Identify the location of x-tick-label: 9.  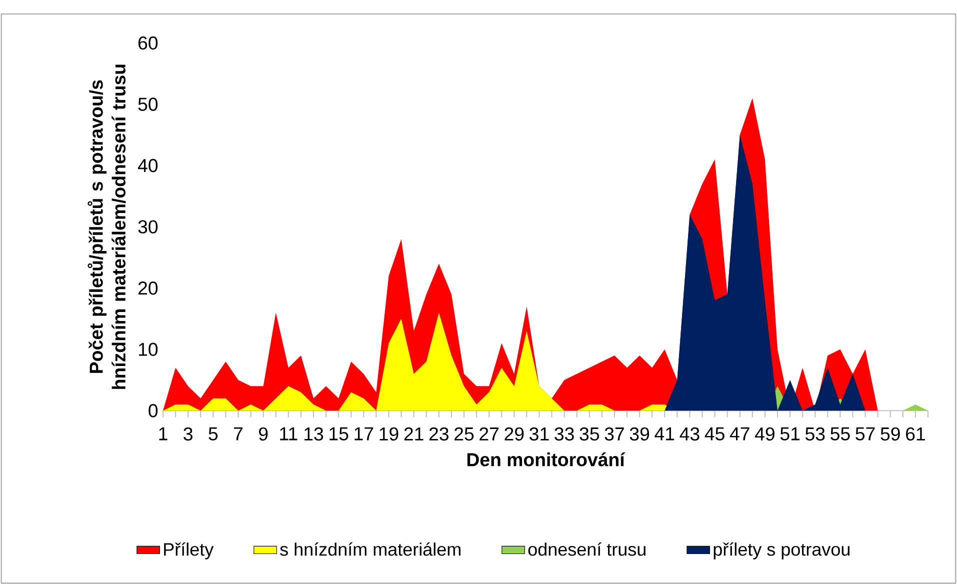
(263, 434).